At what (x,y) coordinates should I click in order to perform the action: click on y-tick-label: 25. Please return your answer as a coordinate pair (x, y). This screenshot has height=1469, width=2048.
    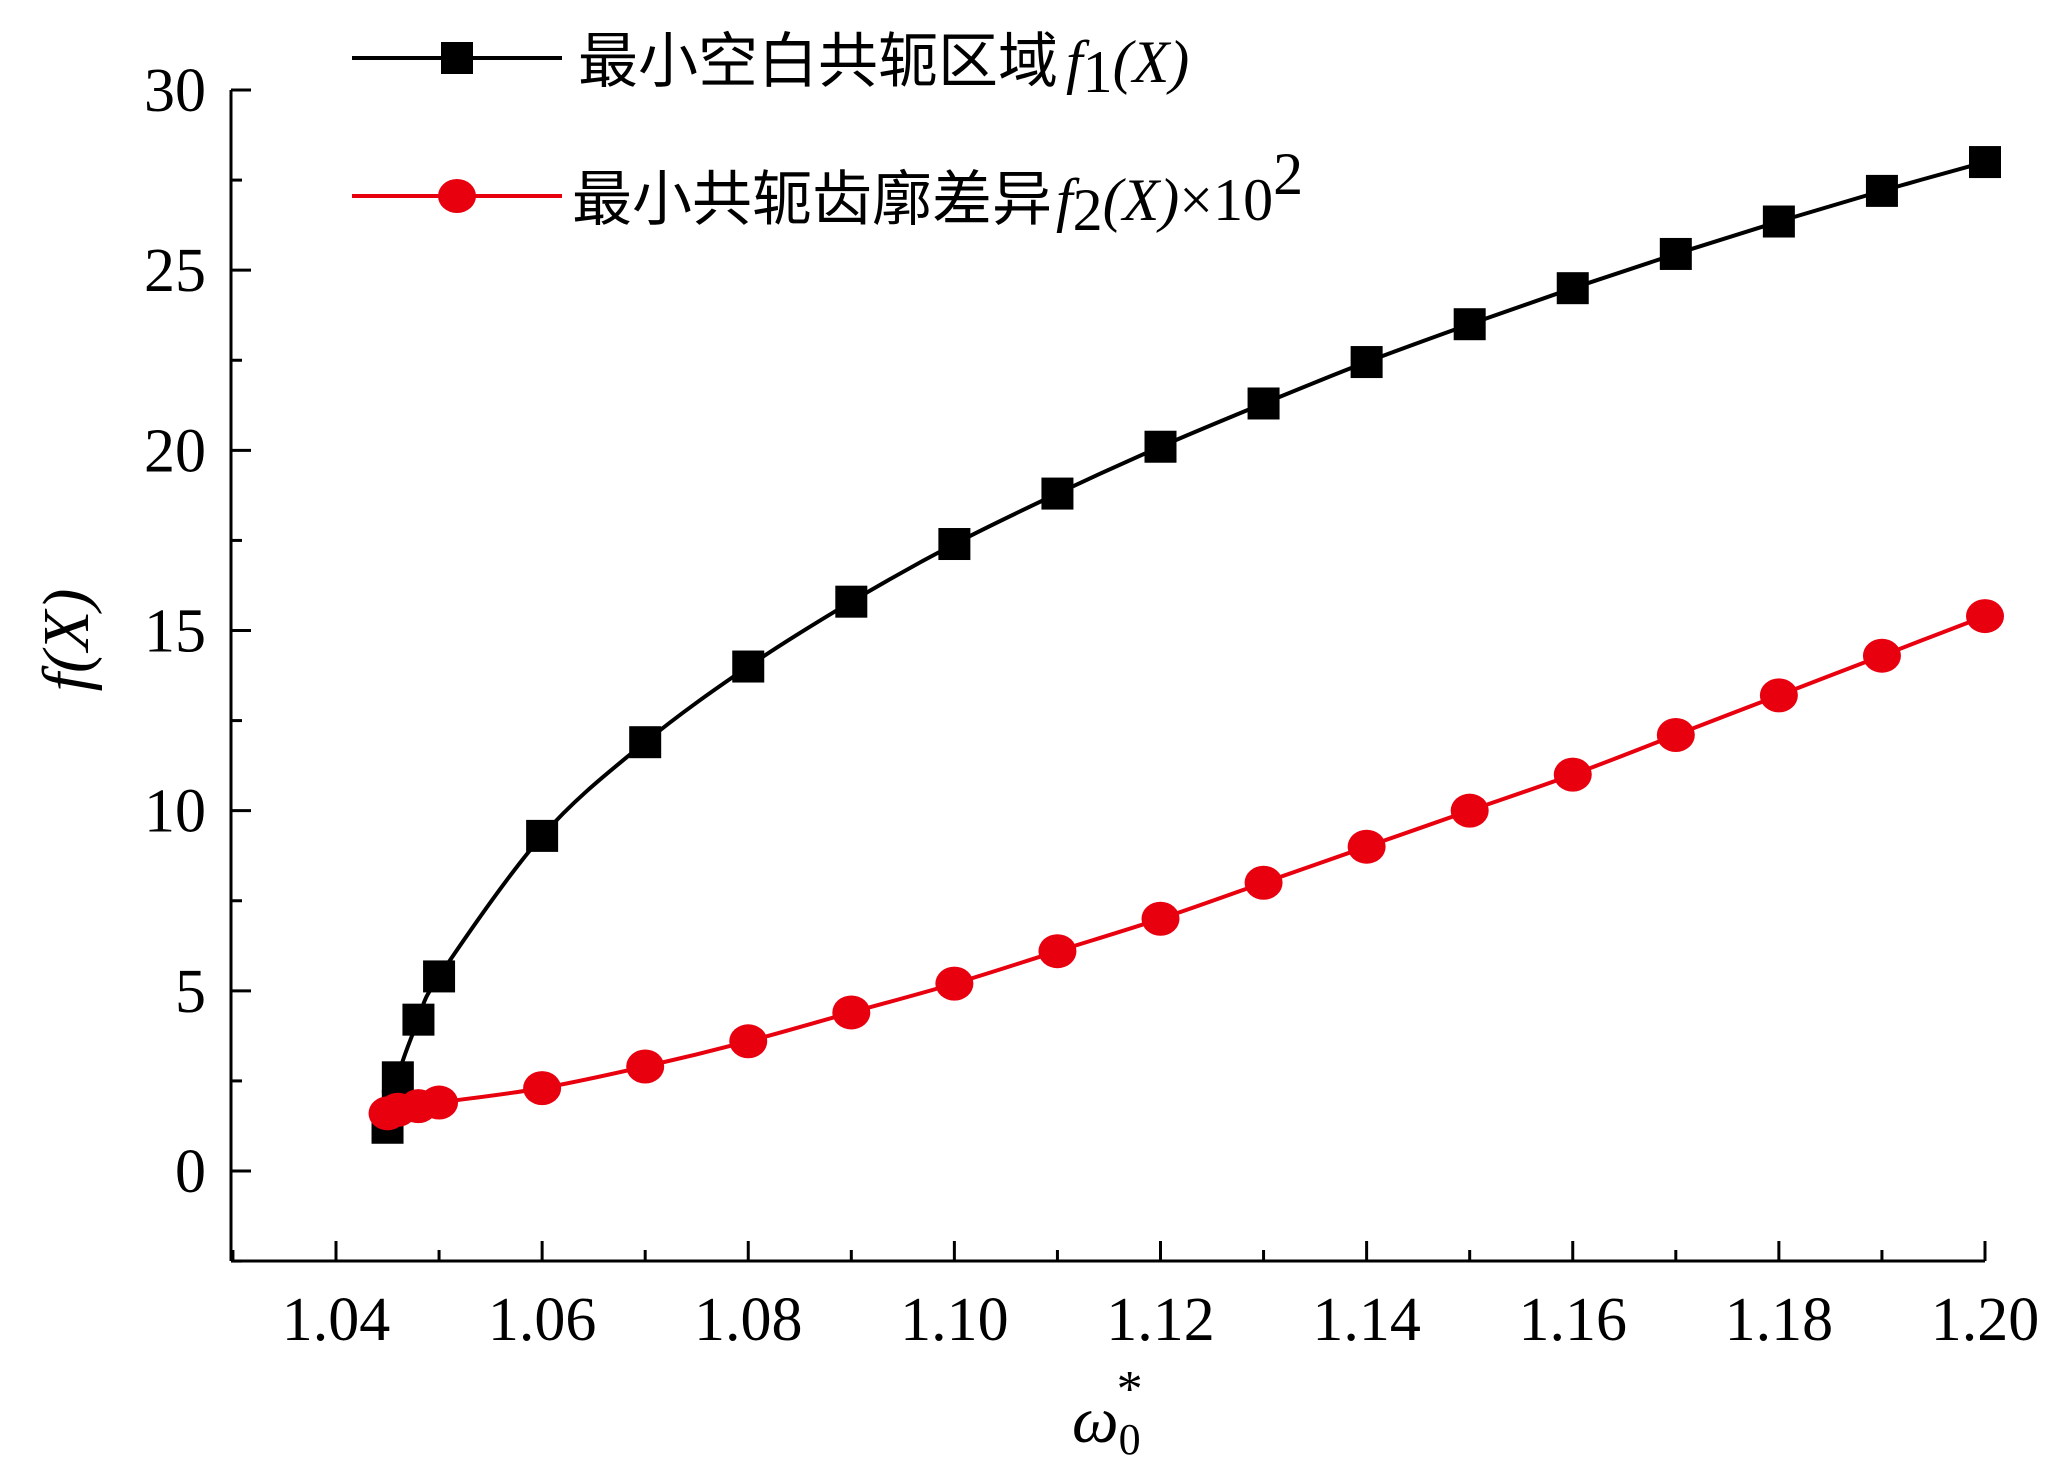
    Looking at the image, I should click on (175, 271).